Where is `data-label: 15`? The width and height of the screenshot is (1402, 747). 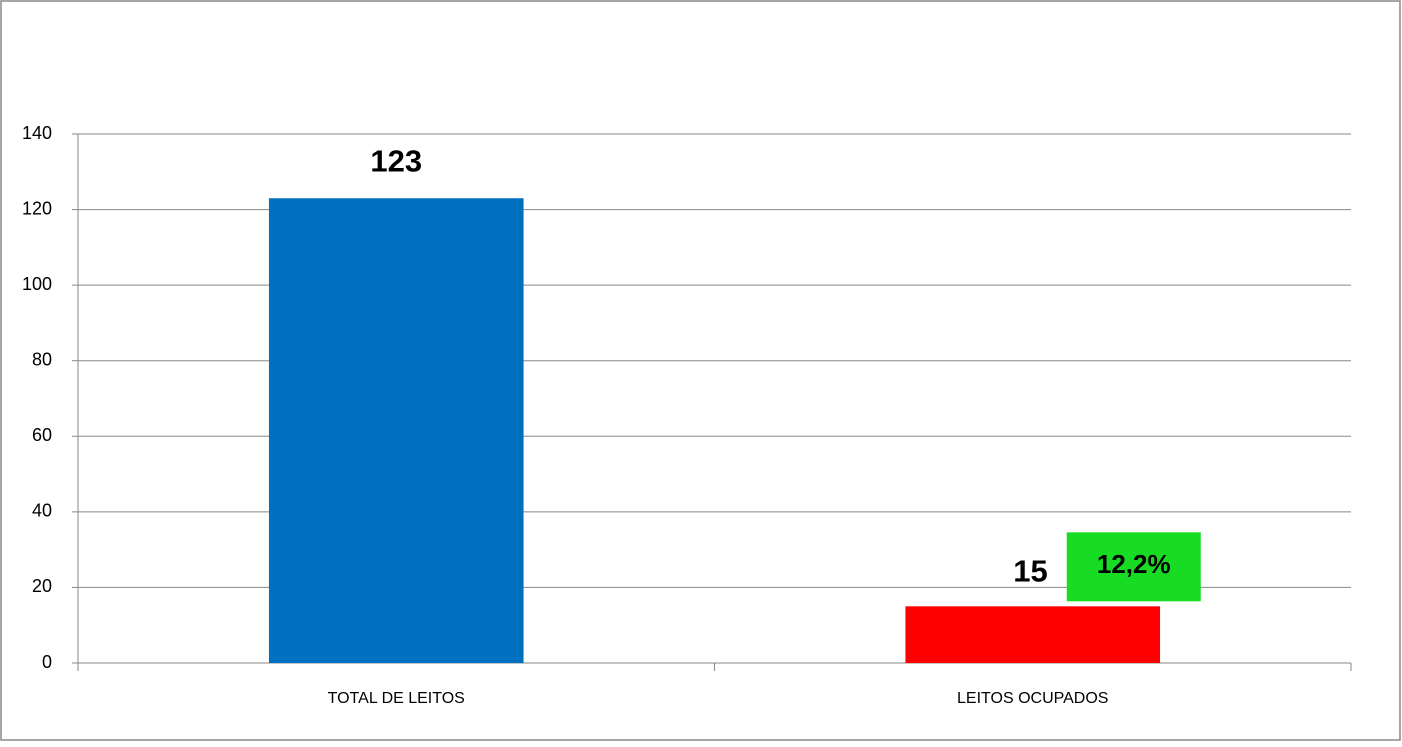 data-label: 15 is located at coordinates (1030, 571).